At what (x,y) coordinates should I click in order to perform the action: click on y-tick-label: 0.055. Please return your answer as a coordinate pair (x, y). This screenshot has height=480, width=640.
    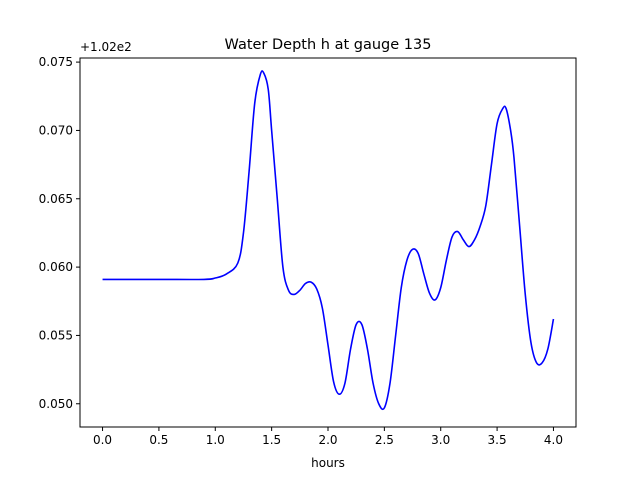
    Looking at the image, I should click on (56, 335).